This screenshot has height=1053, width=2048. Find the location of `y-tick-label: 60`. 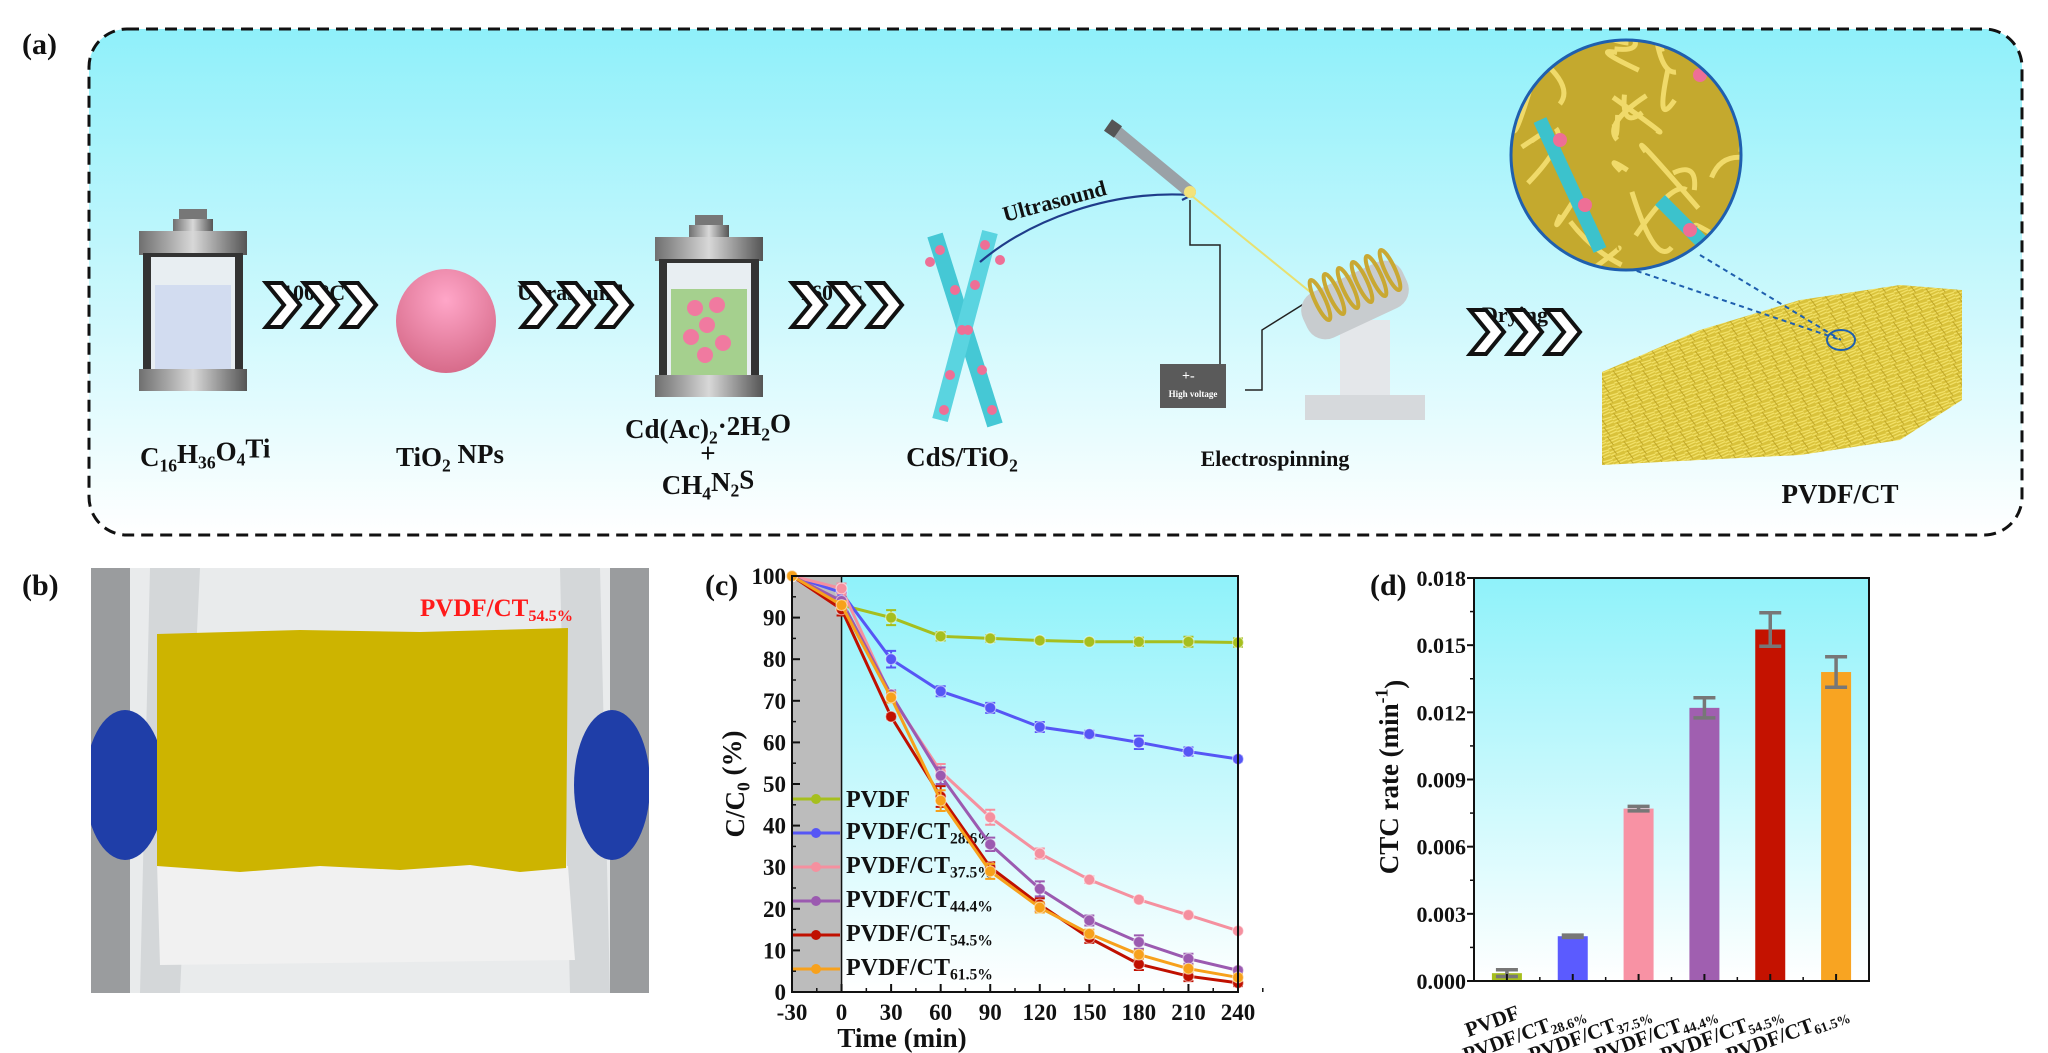

y-tick-label: 60 is located at coordinates (774, 742).